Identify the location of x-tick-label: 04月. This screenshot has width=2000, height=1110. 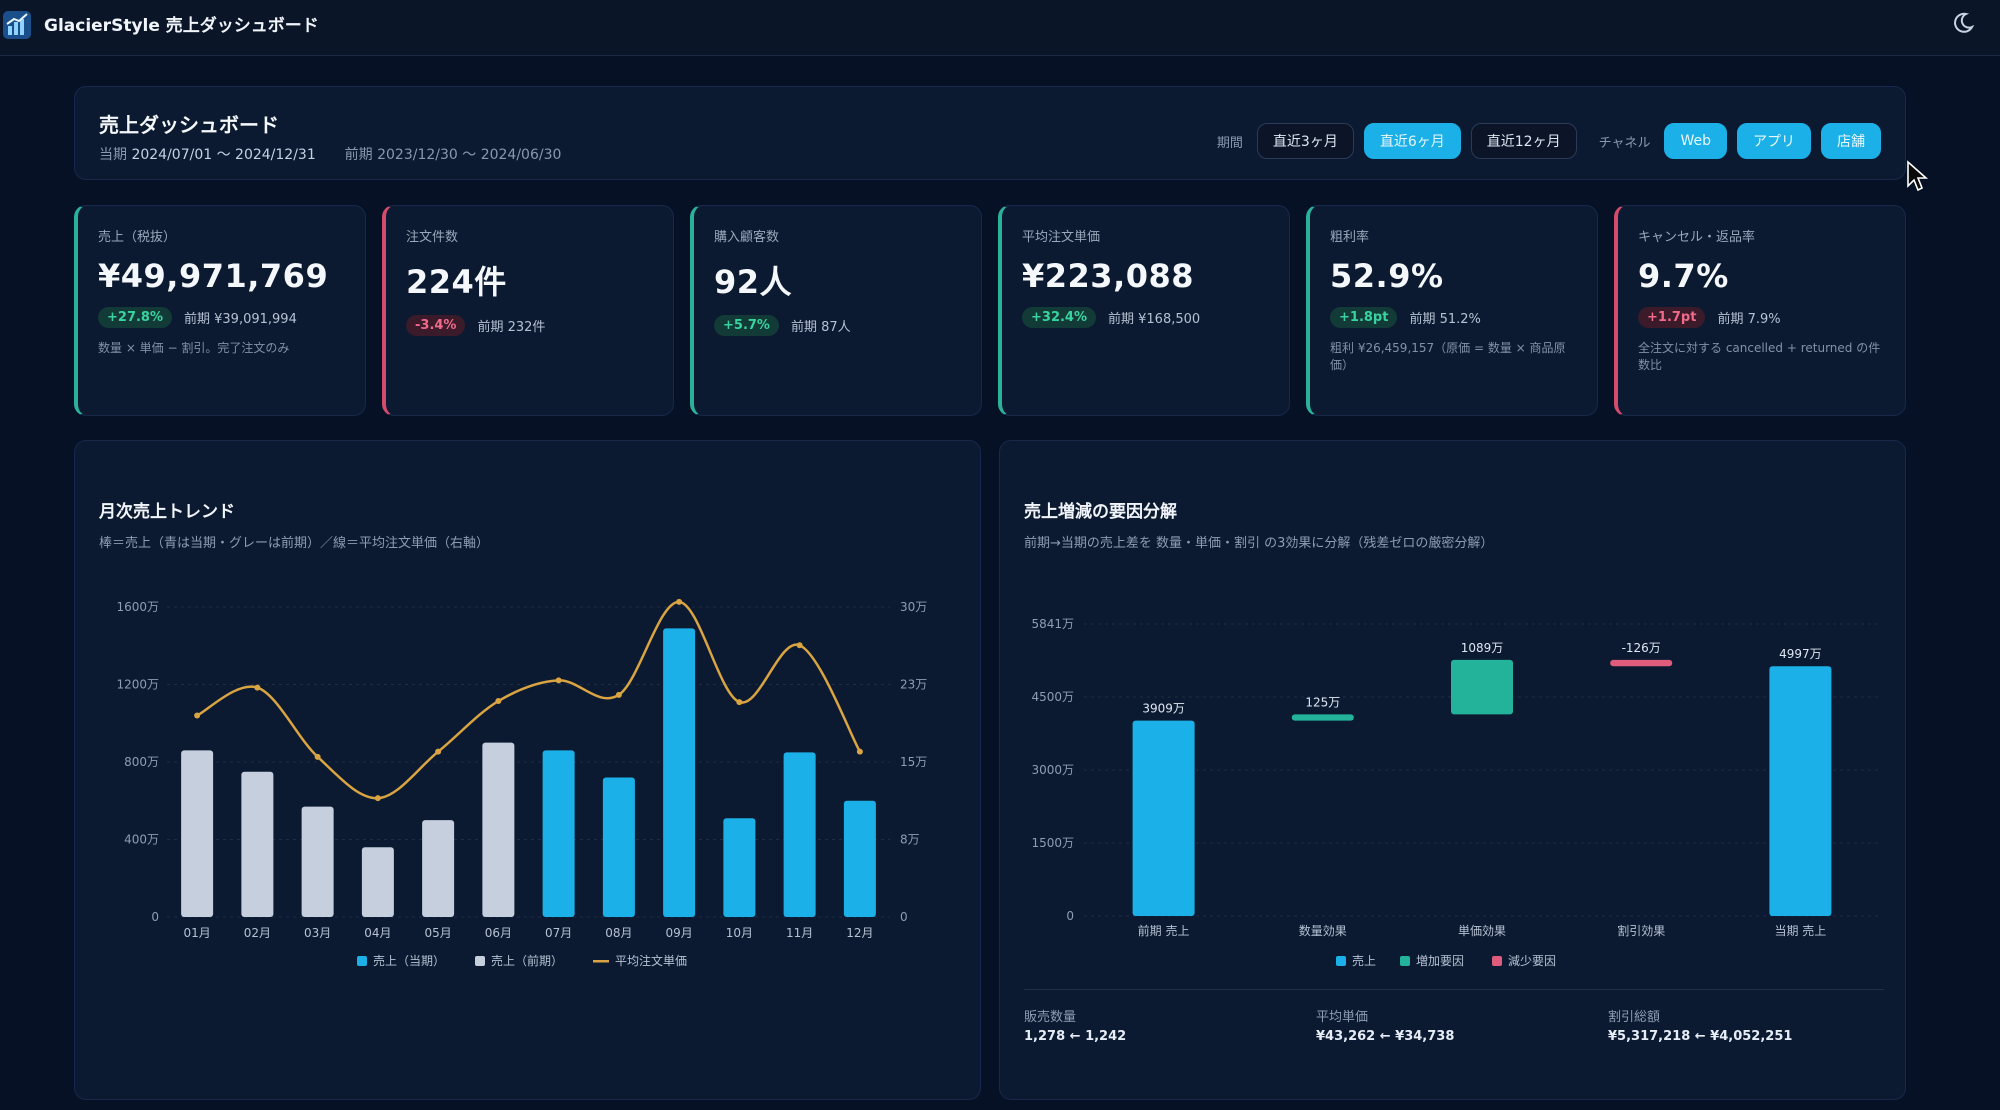
(377, 933).